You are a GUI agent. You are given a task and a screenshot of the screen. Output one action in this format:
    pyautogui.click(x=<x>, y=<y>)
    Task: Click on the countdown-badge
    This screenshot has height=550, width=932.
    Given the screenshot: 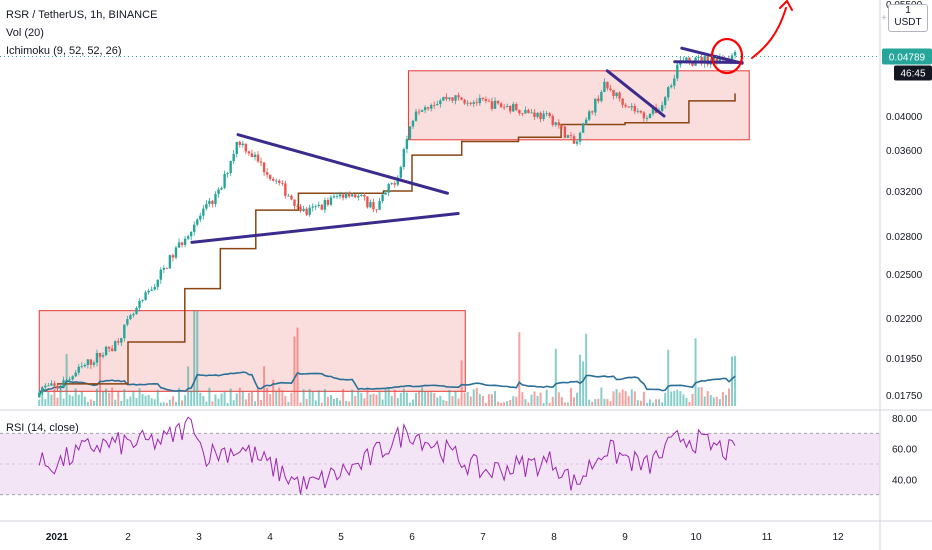 What is the action you would take?
    pyautogui.click(x=913, y=73)
    